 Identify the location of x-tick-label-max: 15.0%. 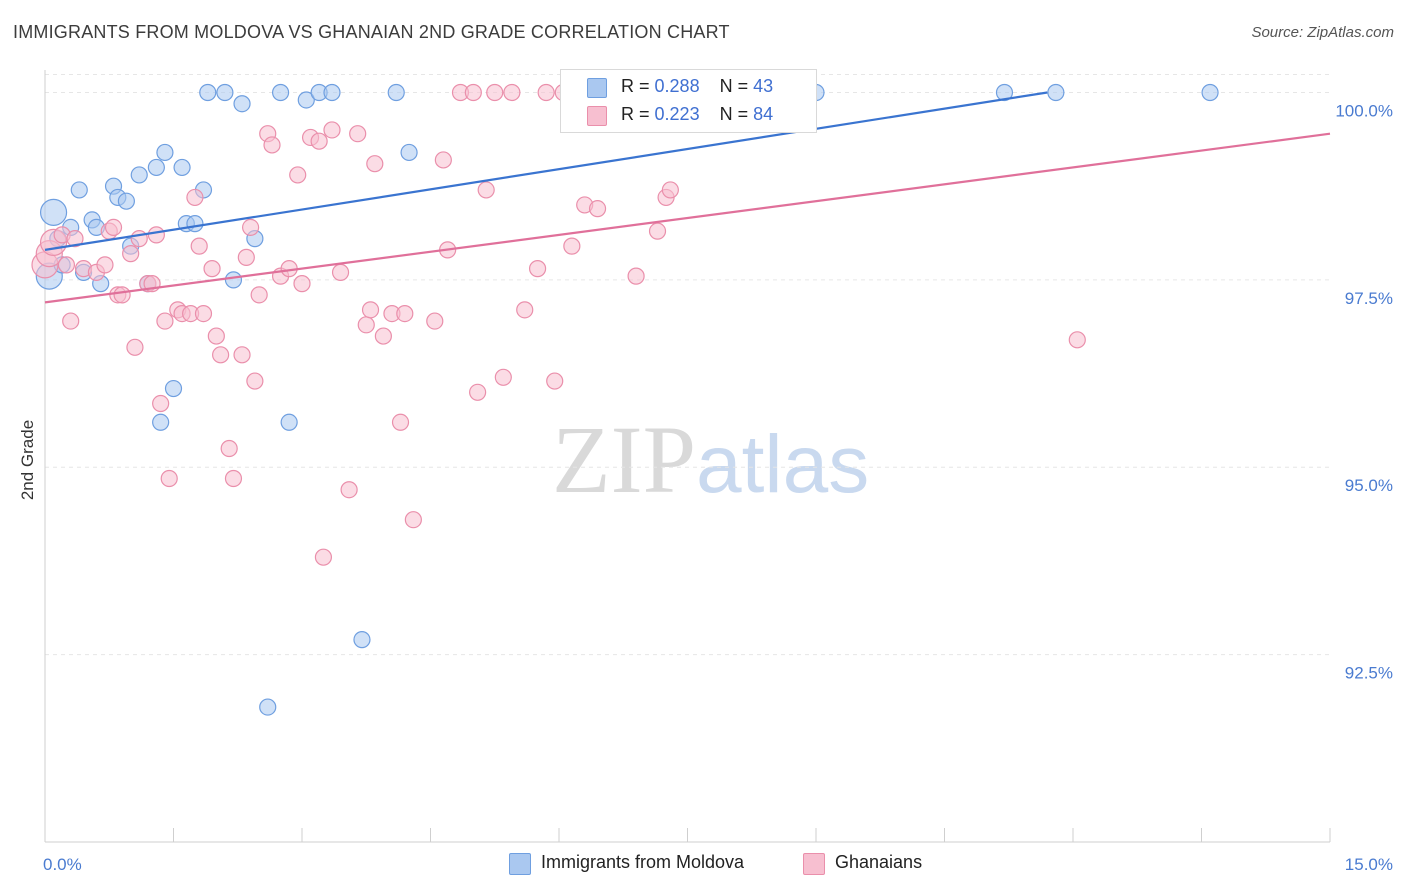
(1369, 864).